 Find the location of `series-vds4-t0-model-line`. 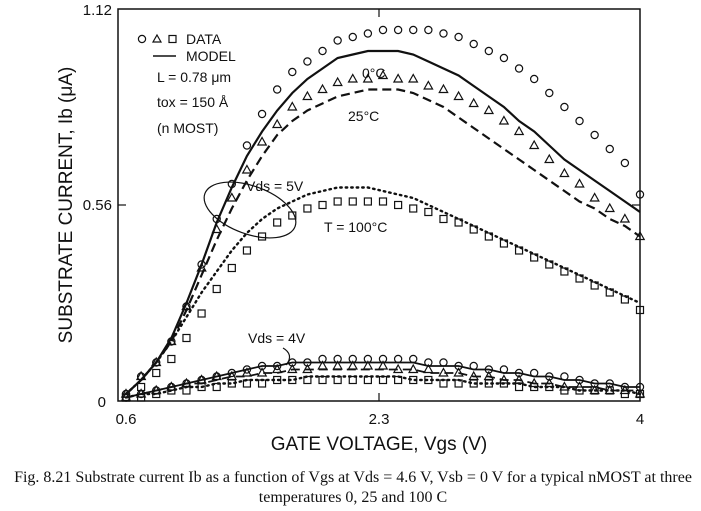

series-vds4-t0-model-line is located at coordinates (382, 380).